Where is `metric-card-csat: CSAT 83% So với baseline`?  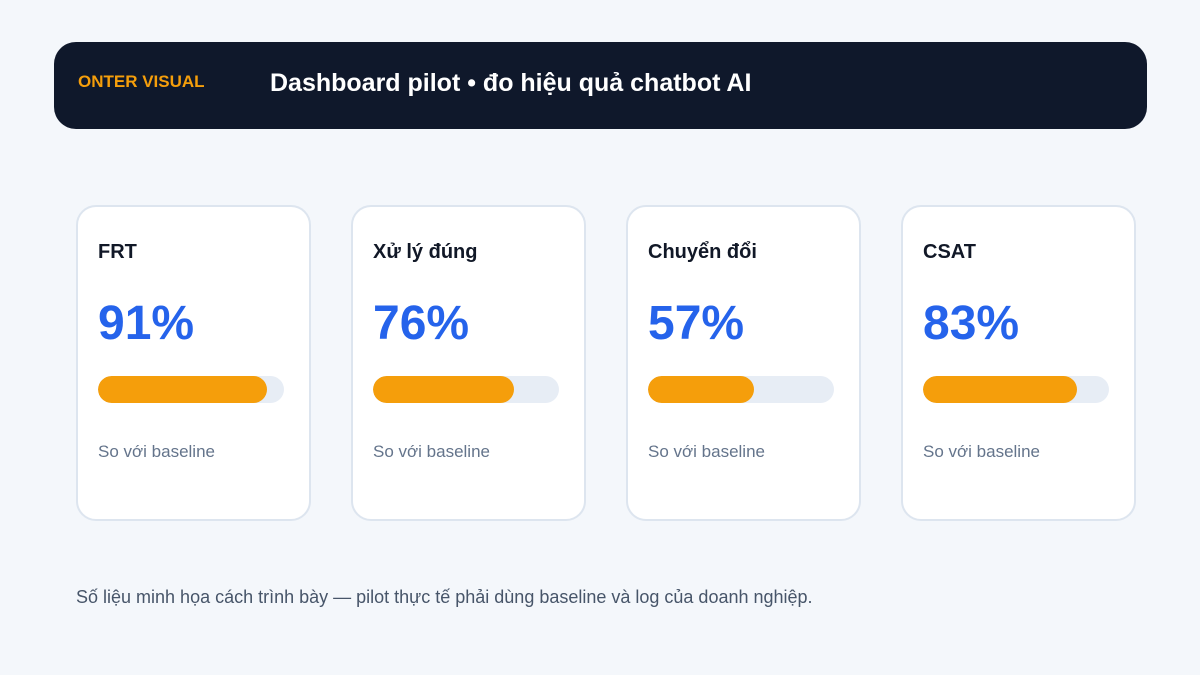 metric-card-csat: CSAT 83% So với baseline is located at coordinates (1018, 363).